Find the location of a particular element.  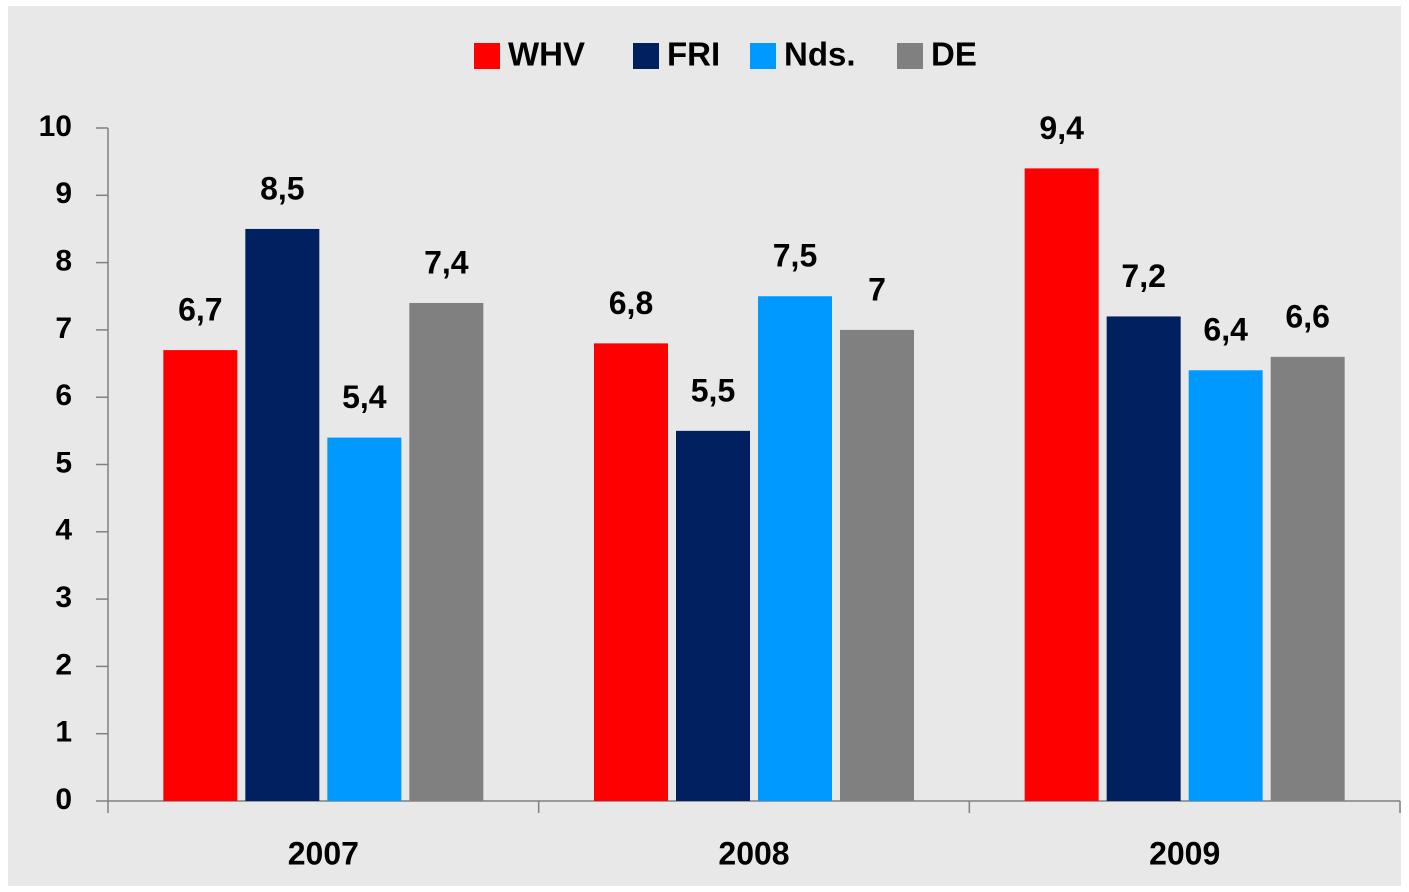

x-tick-label: 2008 is located at coordinates (753, 853).